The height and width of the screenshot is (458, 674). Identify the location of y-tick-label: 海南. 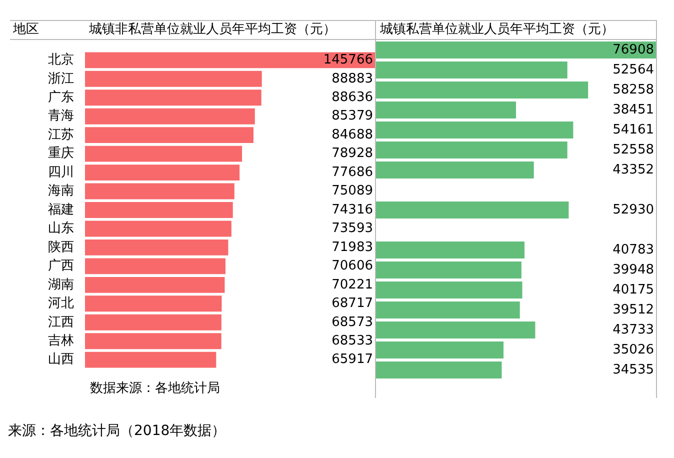
(61, 191).